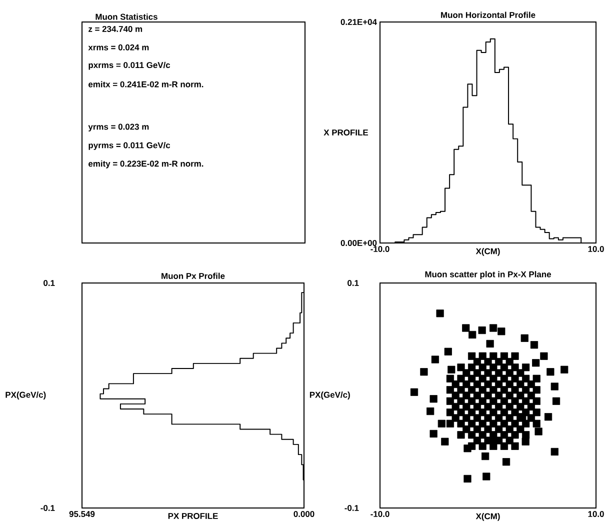 The height and width of the screenshot is (525, 612). I want to click on chart-title: Muon Px Profile, so click(193, 275).